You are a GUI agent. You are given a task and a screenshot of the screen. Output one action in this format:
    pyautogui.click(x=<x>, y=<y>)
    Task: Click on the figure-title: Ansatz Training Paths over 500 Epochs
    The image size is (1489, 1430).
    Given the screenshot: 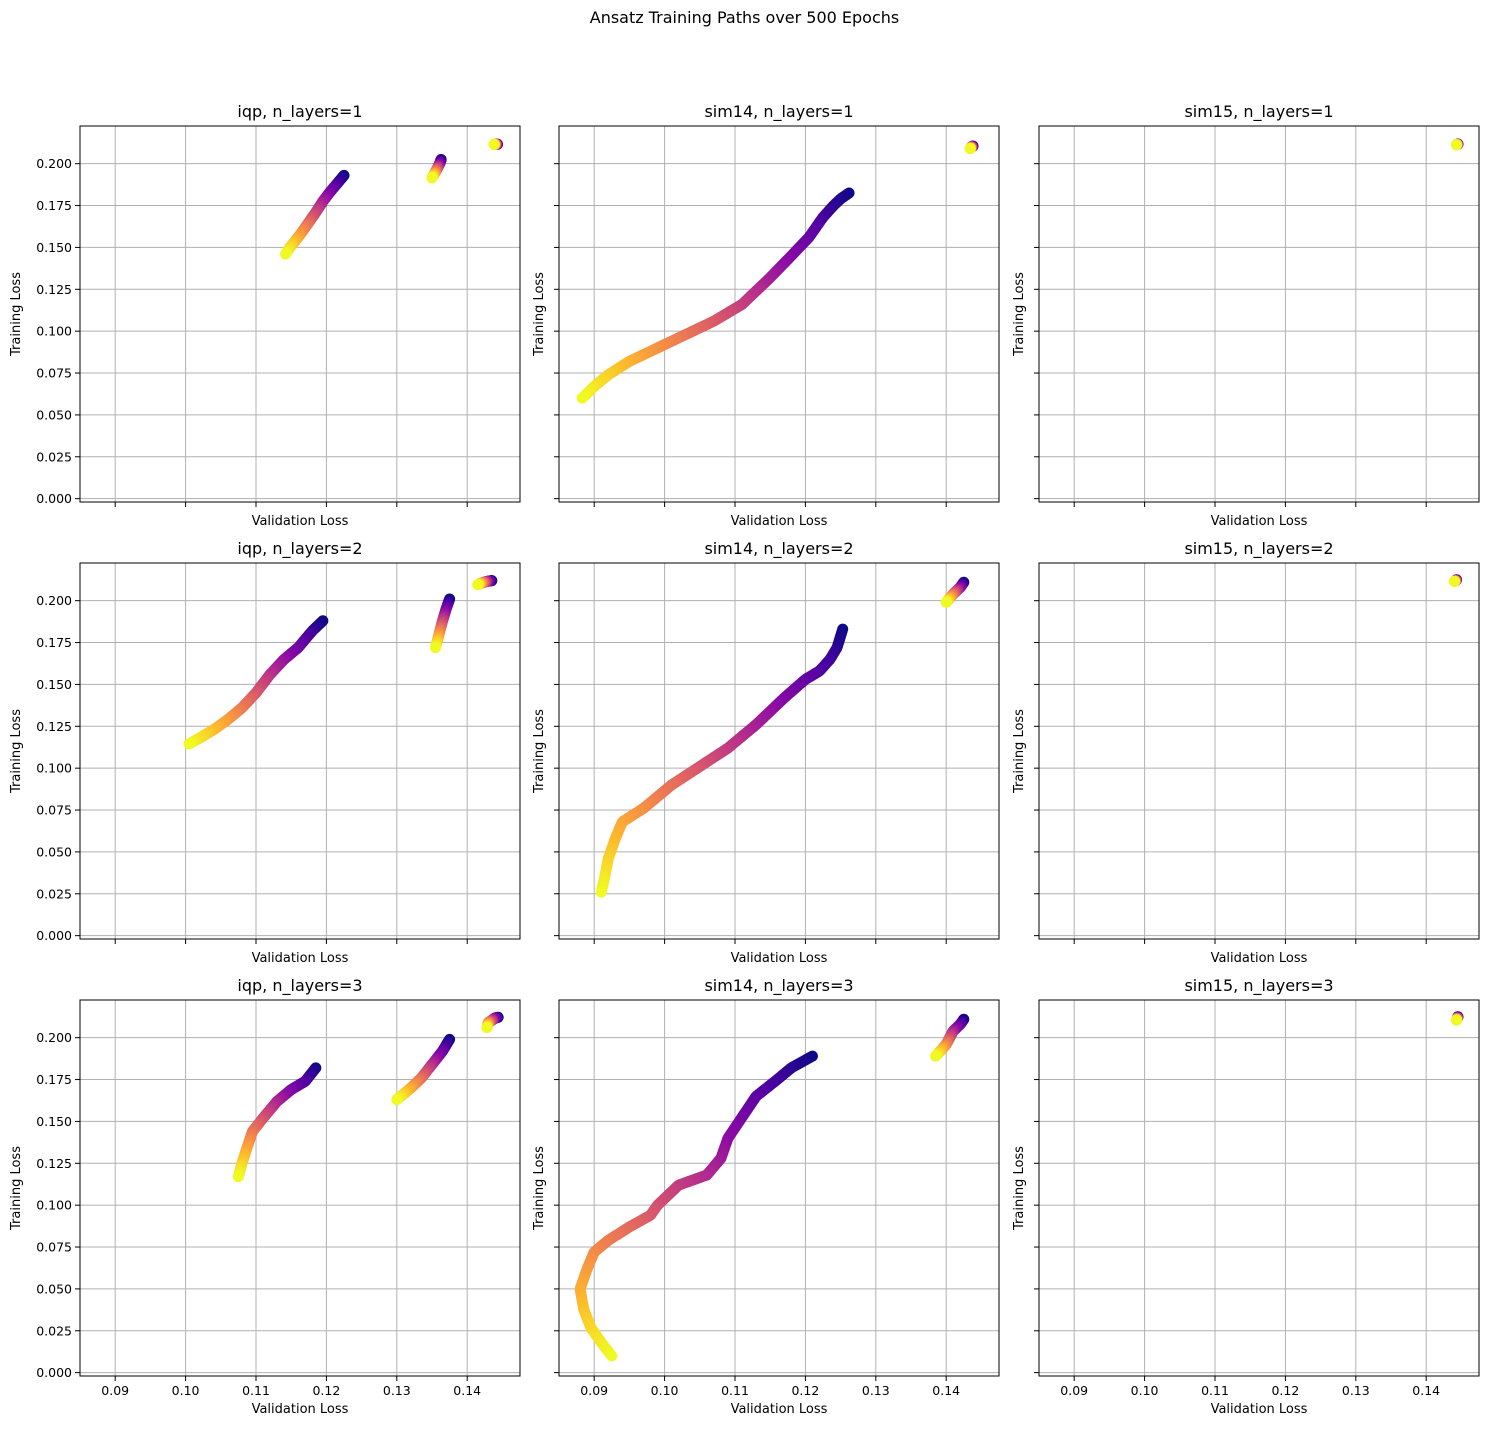 What is the action you would take?
    pyautogui.click(x=744, y=17)
    